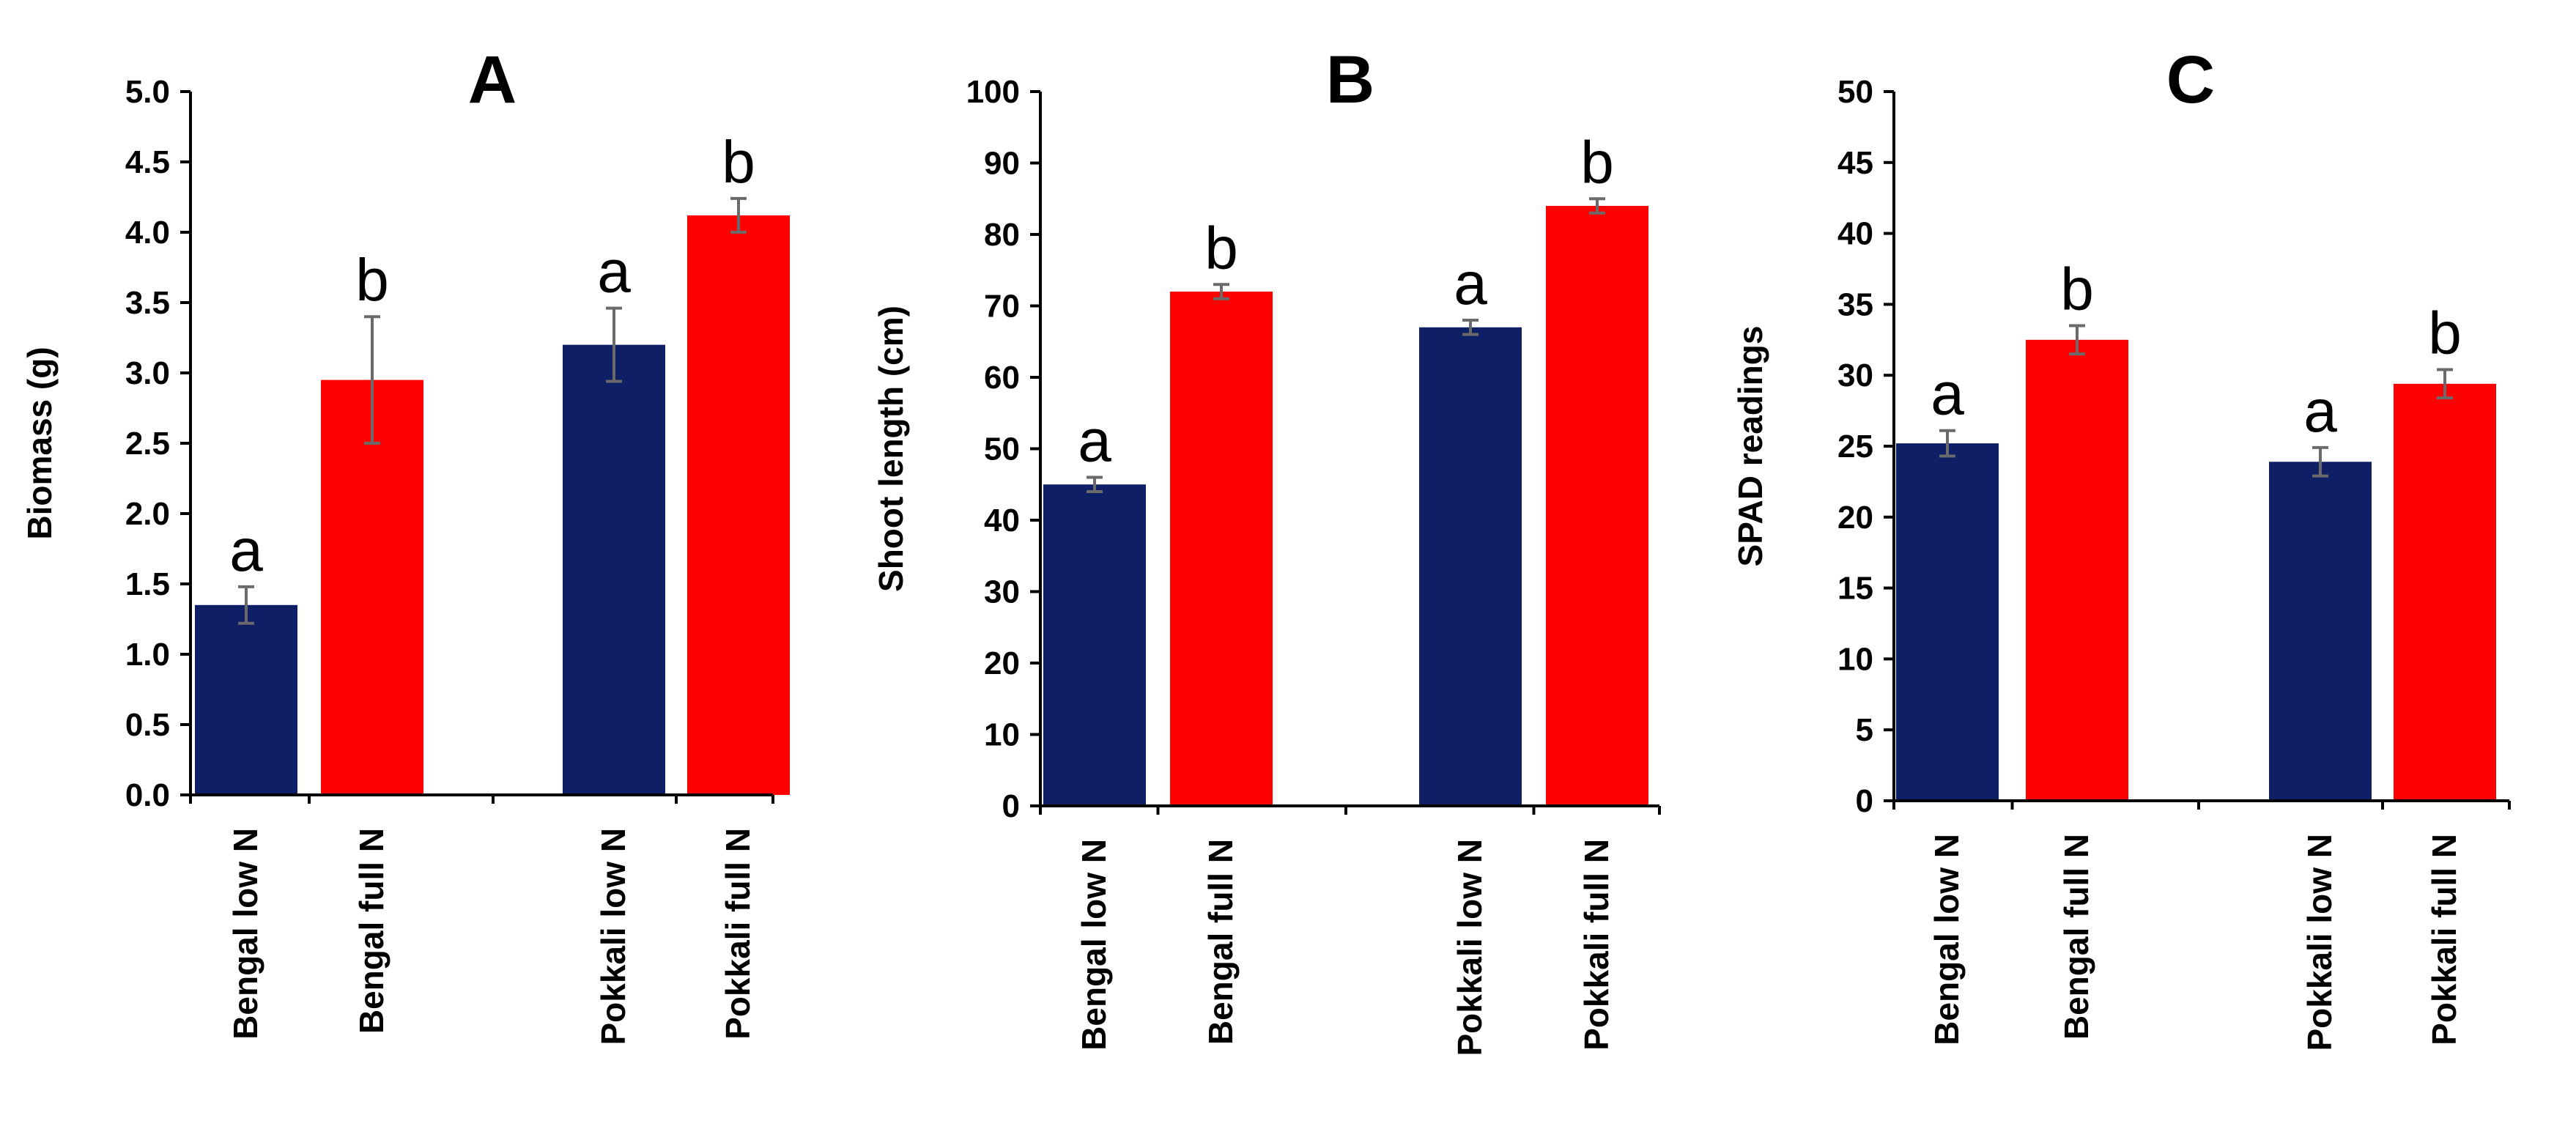 The width and height of the screenshot is (2576, 1129). I want to click on y-tick-label: 35, so click(1855, 304).